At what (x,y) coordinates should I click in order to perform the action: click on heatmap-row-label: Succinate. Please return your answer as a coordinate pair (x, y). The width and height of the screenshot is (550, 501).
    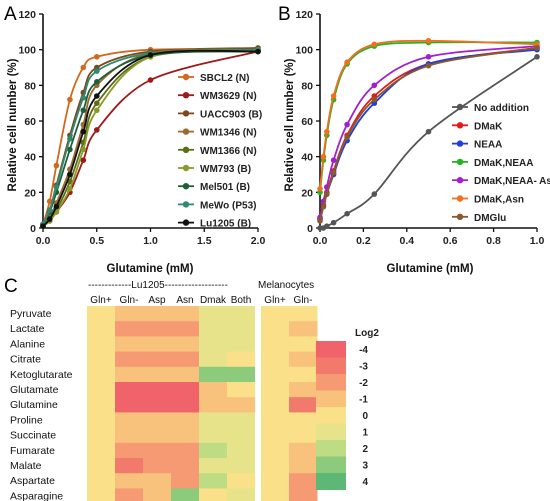
    Looking at the image, I should click on (33, 436).